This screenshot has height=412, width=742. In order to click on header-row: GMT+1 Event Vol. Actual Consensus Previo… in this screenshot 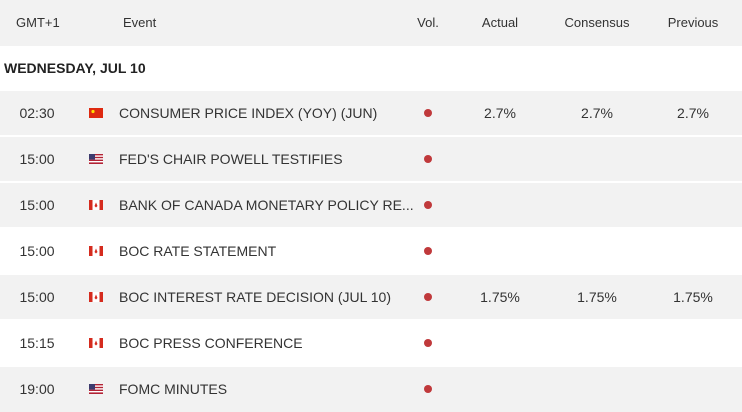, I will do `click(371, 23)`.